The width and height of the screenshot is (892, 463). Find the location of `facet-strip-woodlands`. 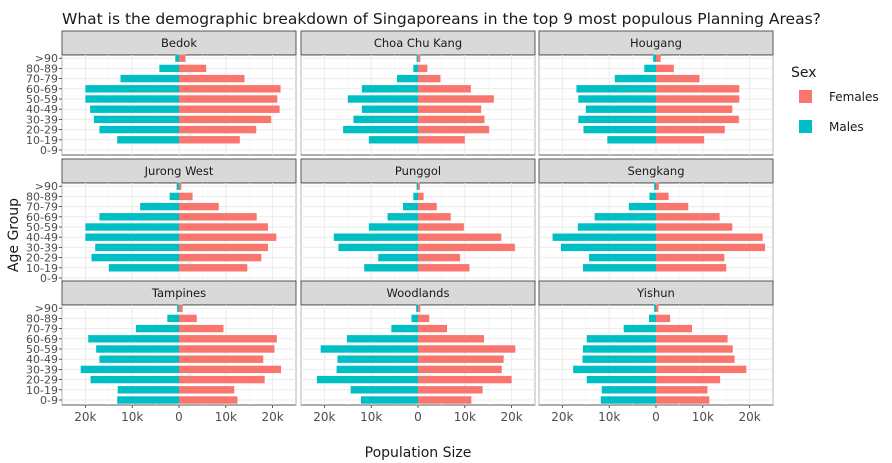

facet-strip-woodlands is located at coordinates (418, 293).